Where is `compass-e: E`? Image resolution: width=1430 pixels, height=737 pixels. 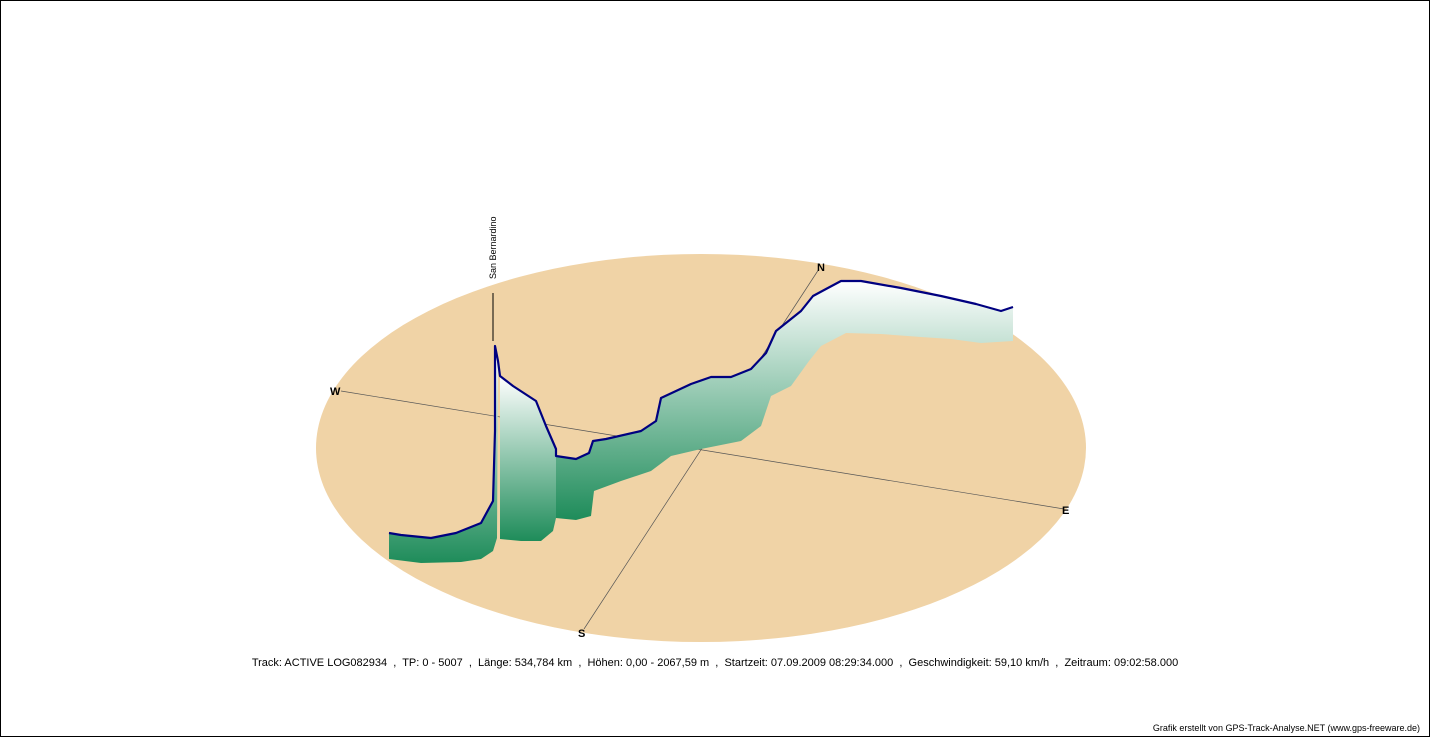 compass-e: E is located at coordinates (1065, 511).